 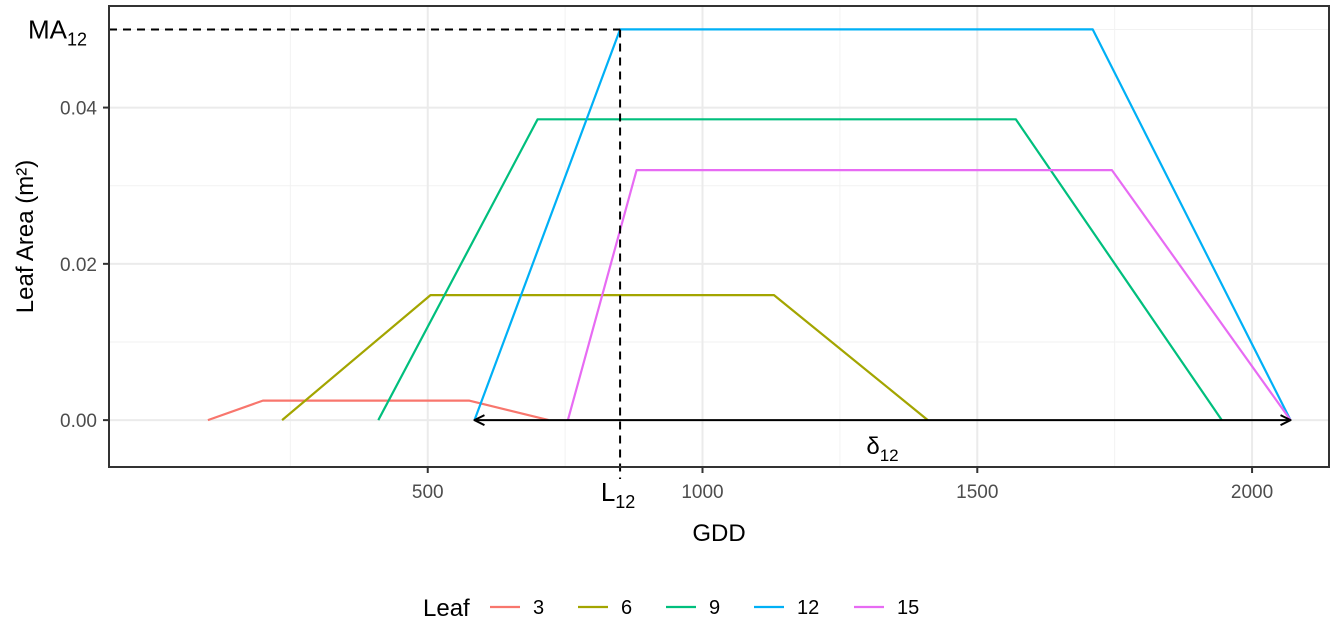 What do you see at coordinates (1252, 492) in the screenshot?
I see `x-tick-label: 2000` at bounding box center [1252, 492].